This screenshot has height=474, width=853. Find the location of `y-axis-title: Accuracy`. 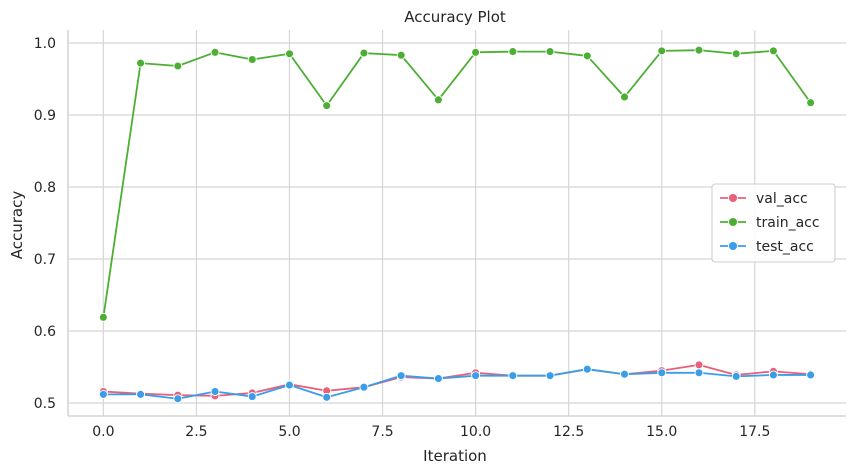

y-axis-title: Accuracy is located at coordinates (17, 225).